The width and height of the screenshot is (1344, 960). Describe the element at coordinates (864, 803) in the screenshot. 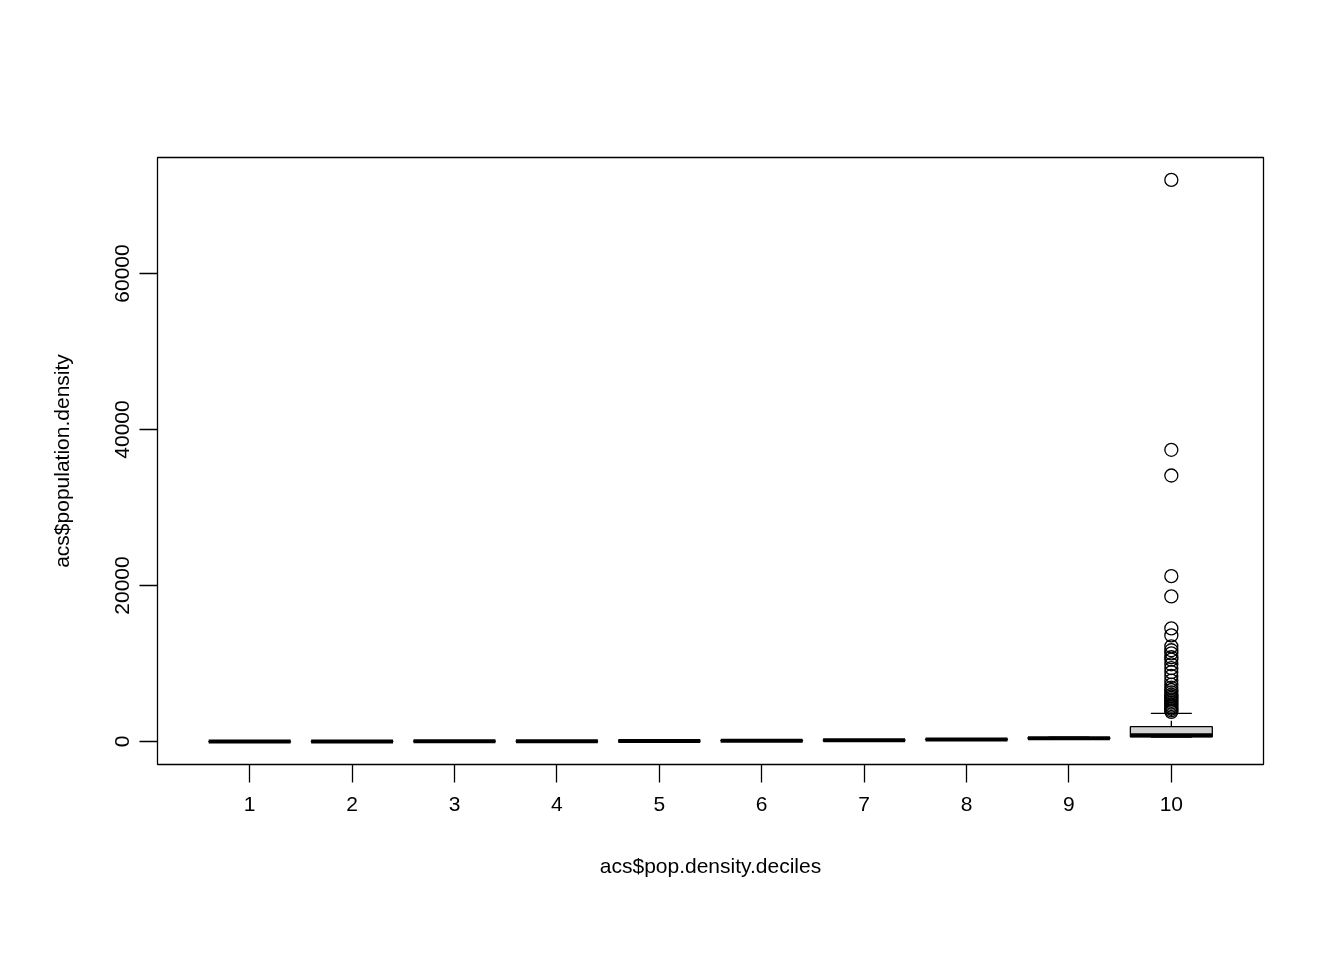

I see `x-tick-label: 7` at that location.